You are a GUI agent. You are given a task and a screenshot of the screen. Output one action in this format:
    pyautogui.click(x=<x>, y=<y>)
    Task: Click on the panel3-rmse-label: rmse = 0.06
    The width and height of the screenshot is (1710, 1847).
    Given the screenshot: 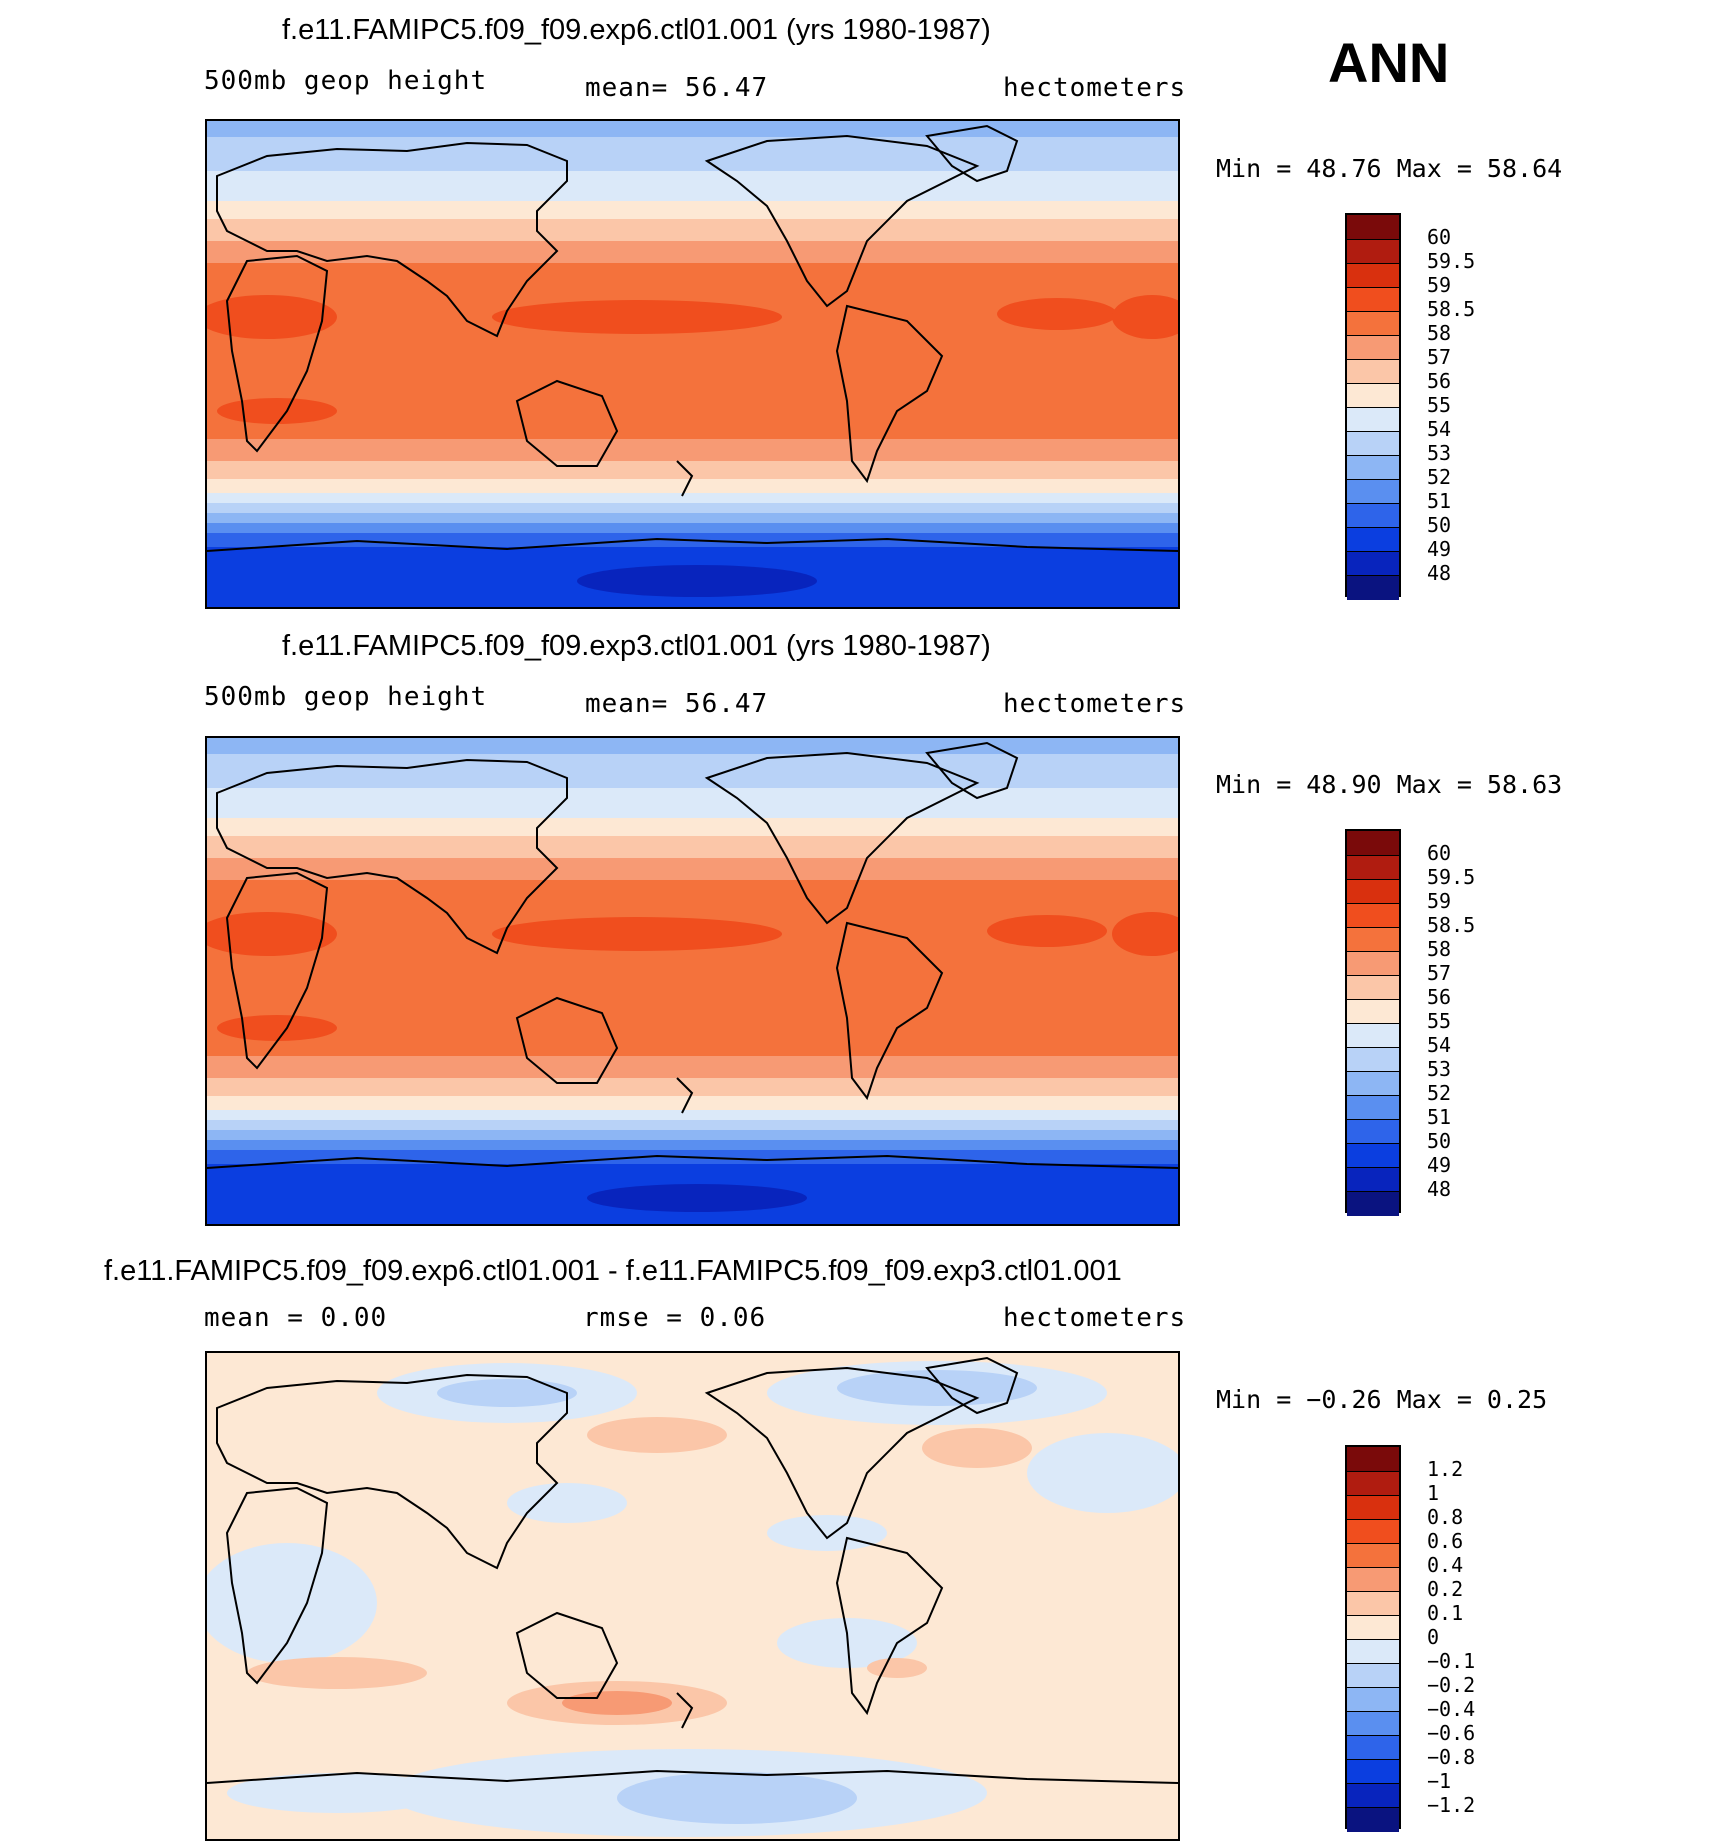 What is the action you would take?
    pyautogui.click(x=675, y=1318)
    